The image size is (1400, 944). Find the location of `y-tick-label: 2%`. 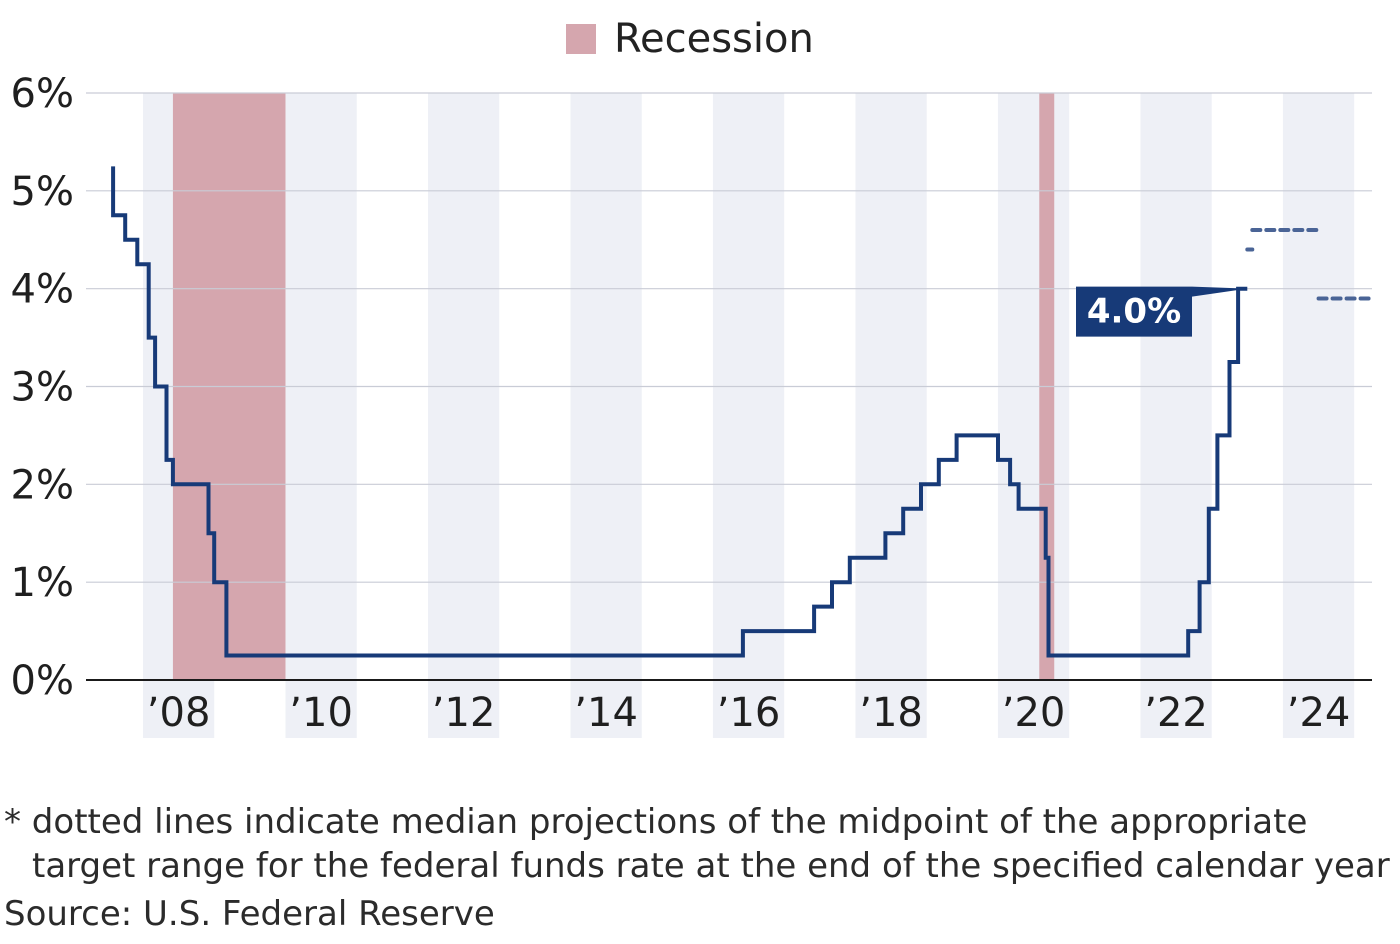

y-tick-label: 2% is located at coordinates (42, 485).